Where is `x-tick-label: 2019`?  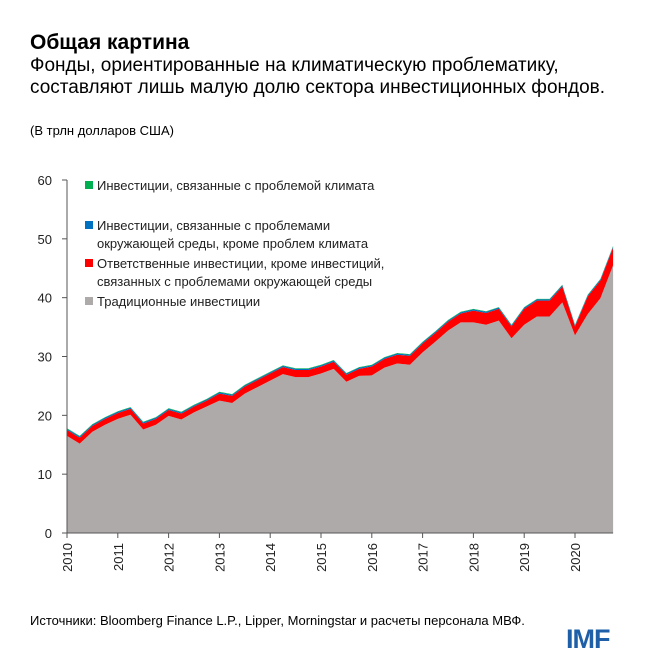 x-tick-label: 2019 is located at coordinates (524, 557).